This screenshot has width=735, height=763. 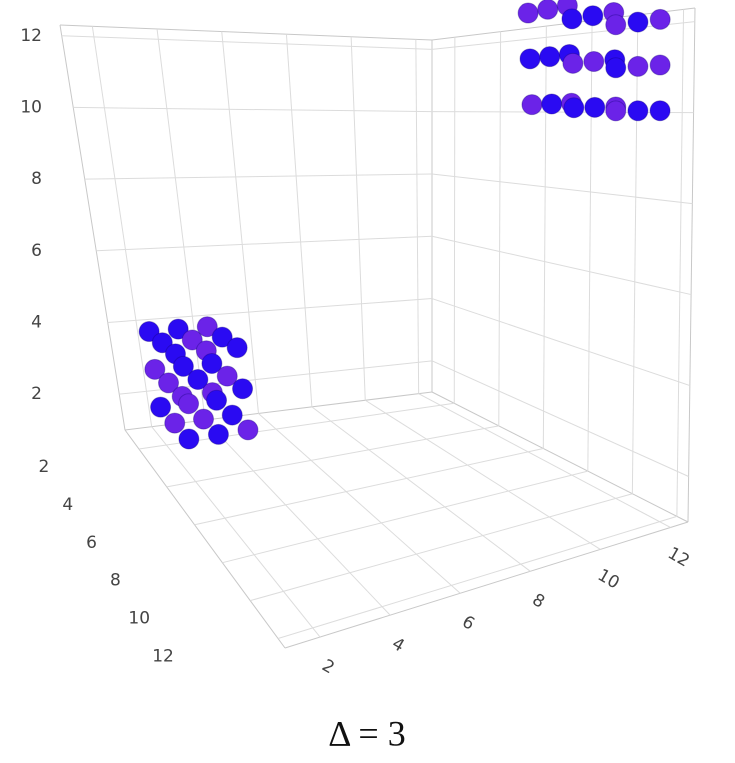 What do you see at coordinates (31, 36) in the screenshot?
I see `z-tick-label: 12` at bounding box center [31, 36].